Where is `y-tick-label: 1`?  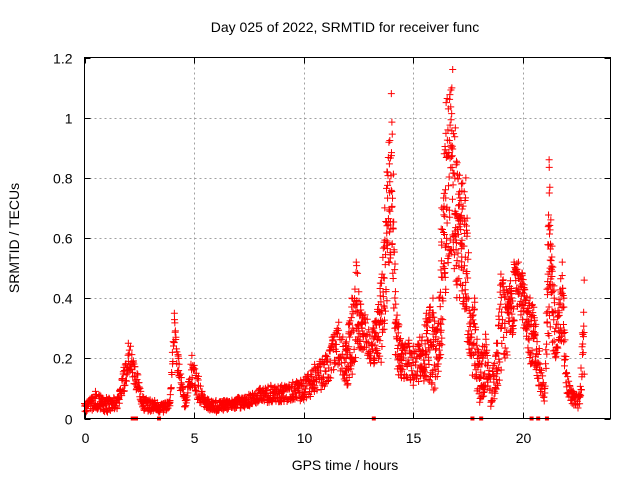
y-tick-label: 1 is located at coordinates (69, 119).